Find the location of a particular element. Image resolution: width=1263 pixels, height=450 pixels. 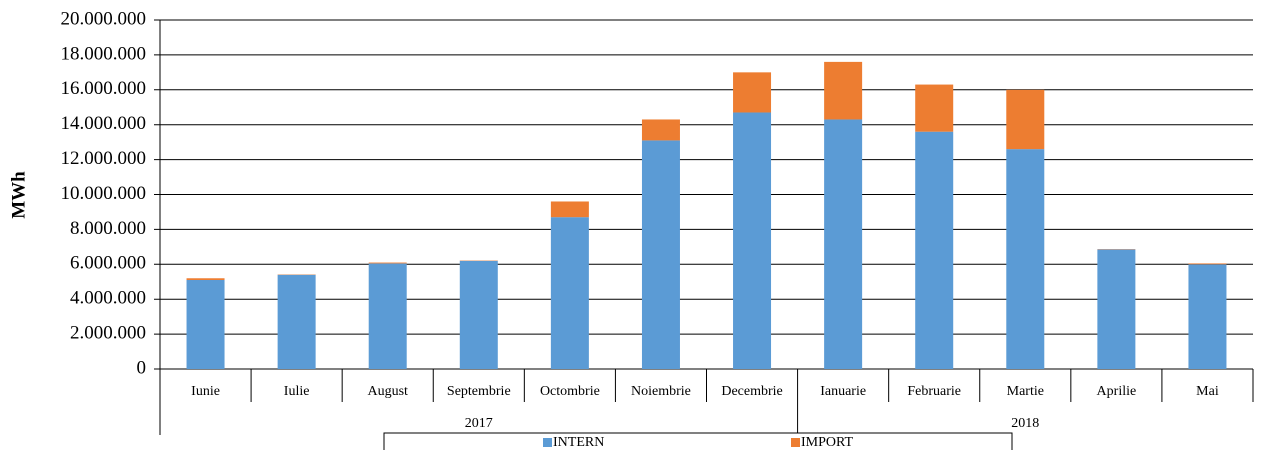

legend-label: INTERN is located at coordinates (578, 442).